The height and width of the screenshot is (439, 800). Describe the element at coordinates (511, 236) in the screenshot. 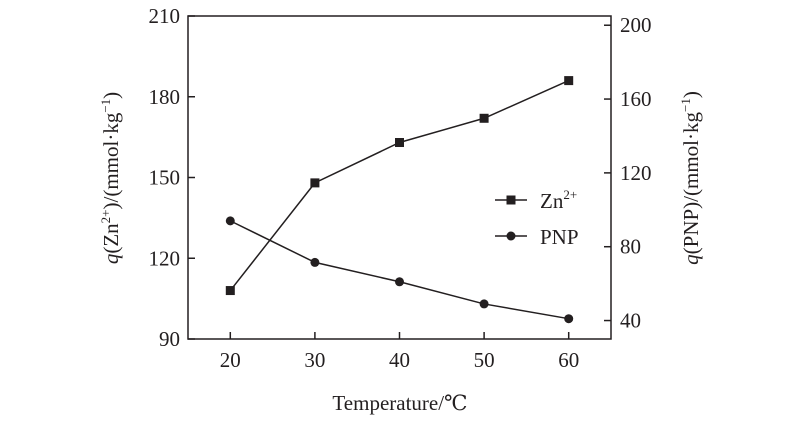

I see `legend-marker-pnp` at that location.